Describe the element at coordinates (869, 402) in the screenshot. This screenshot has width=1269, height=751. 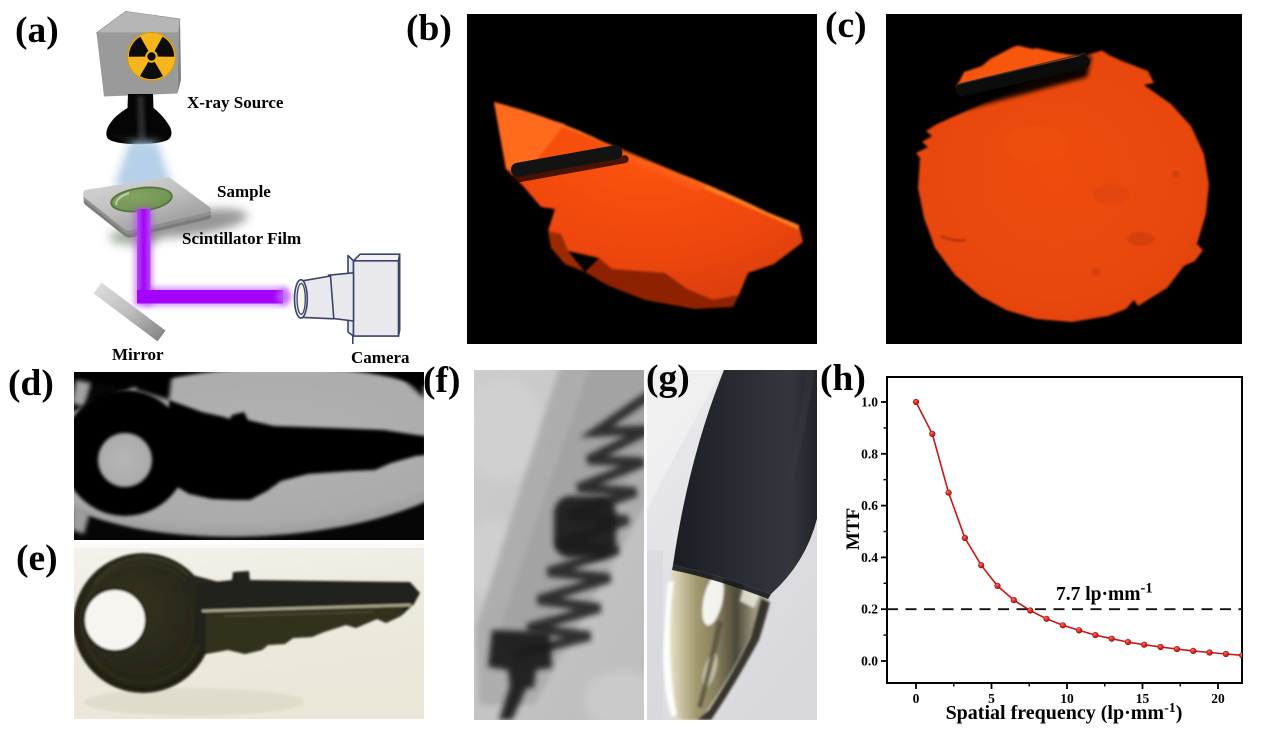
I see `svg-text: 1.0` at that location.